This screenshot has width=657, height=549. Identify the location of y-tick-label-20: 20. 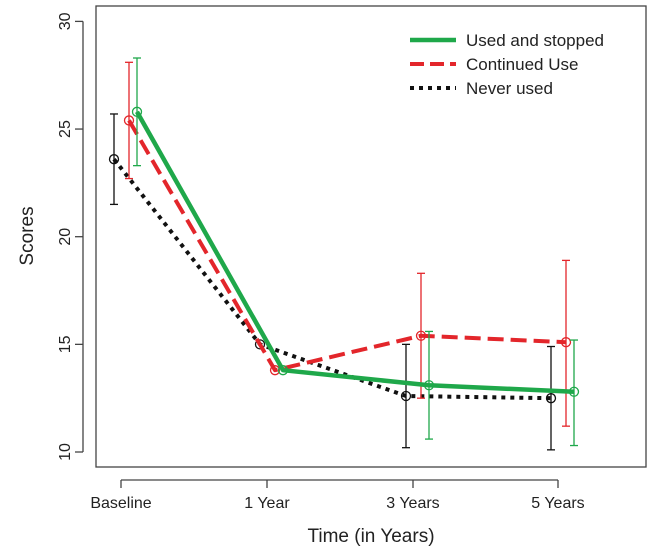
(65, 237).